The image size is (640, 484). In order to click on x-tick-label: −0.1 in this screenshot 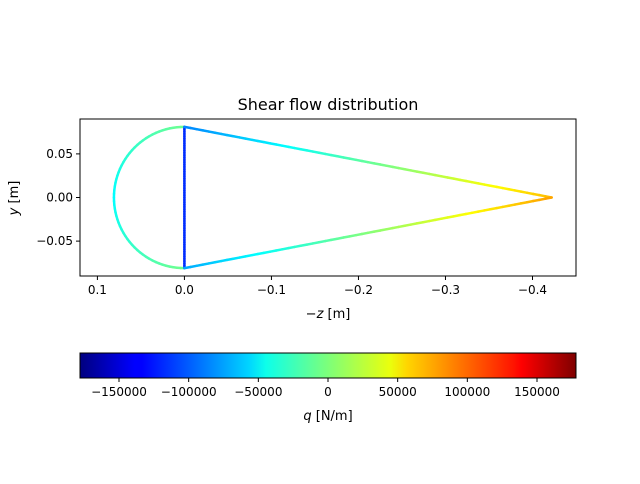, I will do `click(271, 290)`.